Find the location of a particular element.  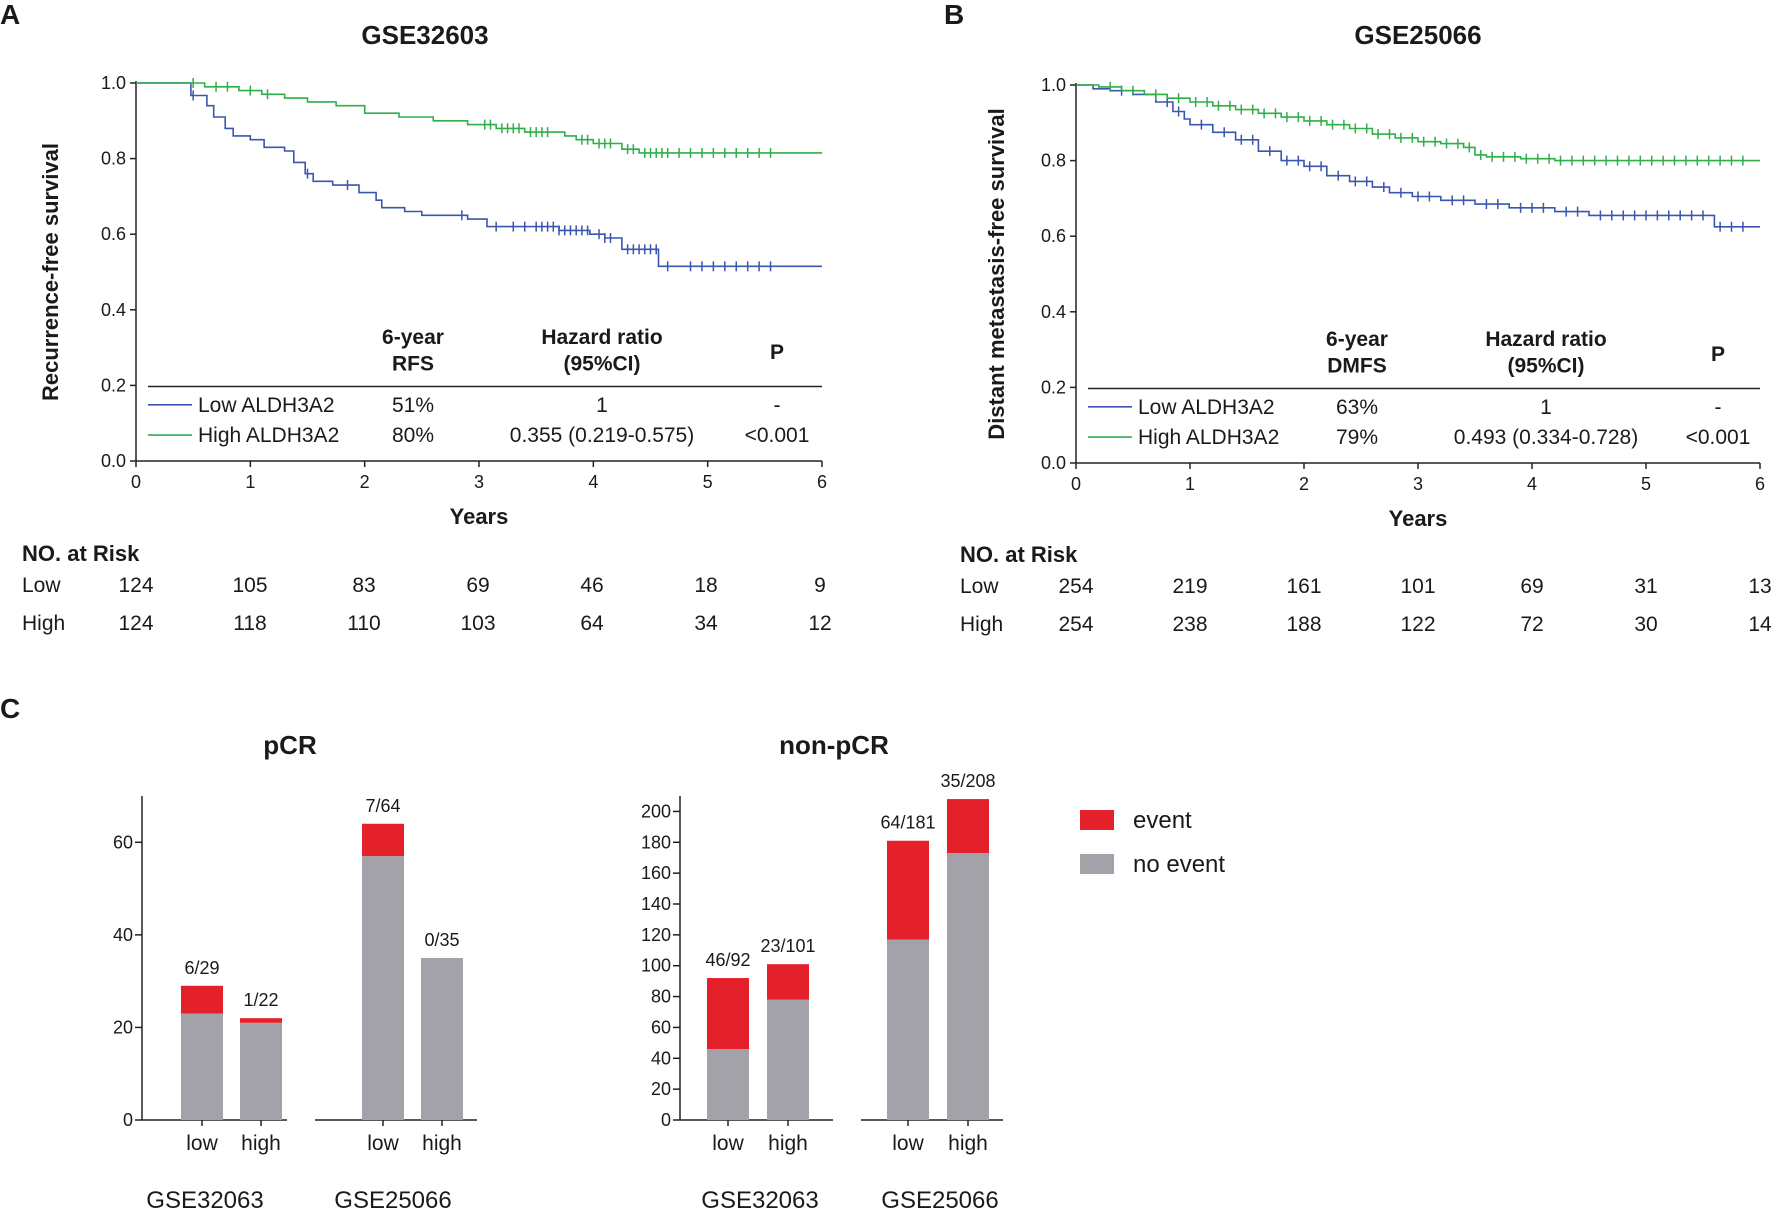

chart-title: non-pCR is located at coordinates (834, 745).